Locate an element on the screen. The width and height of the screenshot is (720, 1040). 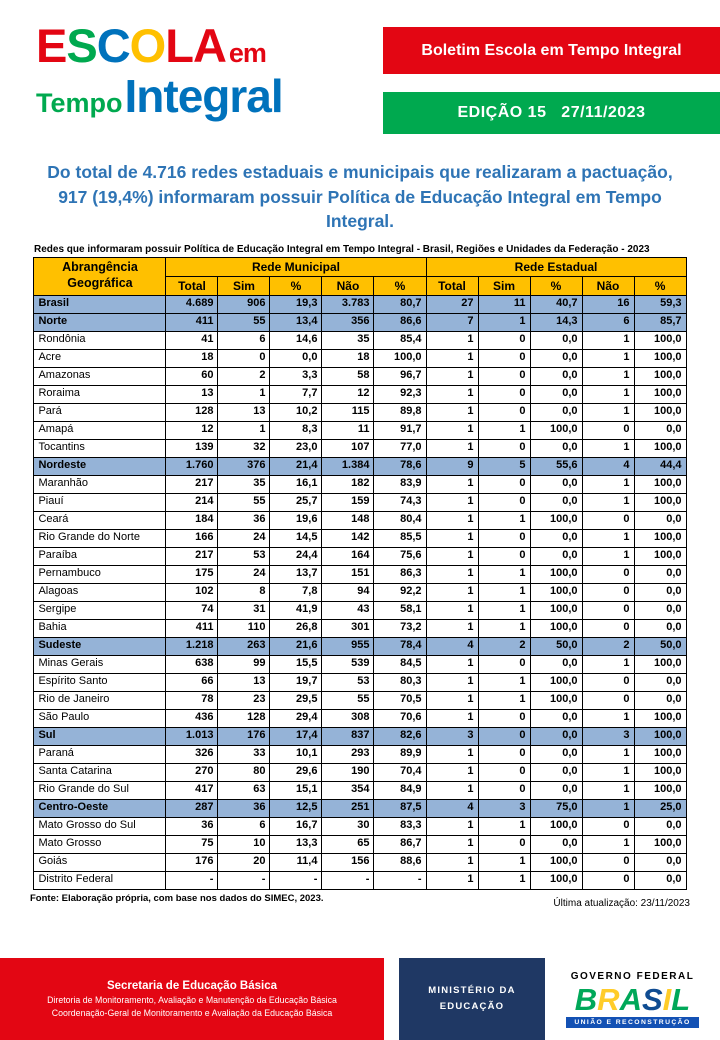
table-row-minas-gerais: Minas Gerais 638 99 15,5 539 84,5 1 0 0,0 1 100,0 is located at coordinates (360, 664).